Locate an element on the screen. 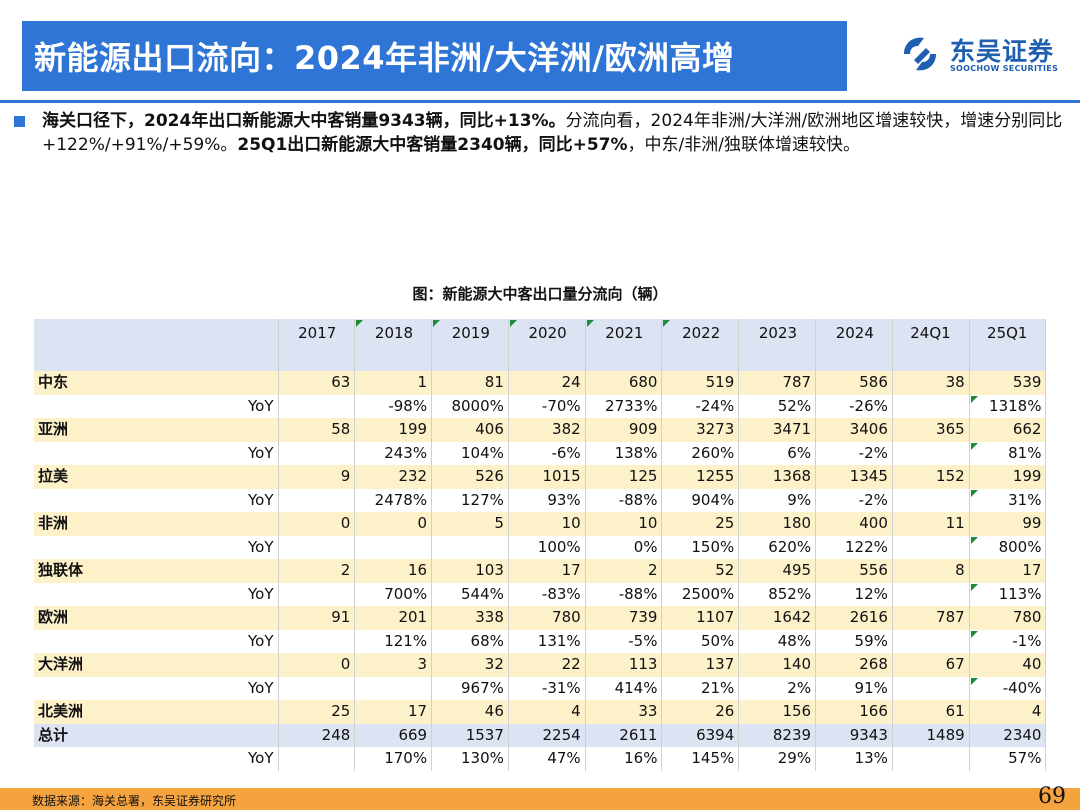 This screenshot has width=1080, height=810. yoy-cell: 50% is located at coordinates (700, 641).